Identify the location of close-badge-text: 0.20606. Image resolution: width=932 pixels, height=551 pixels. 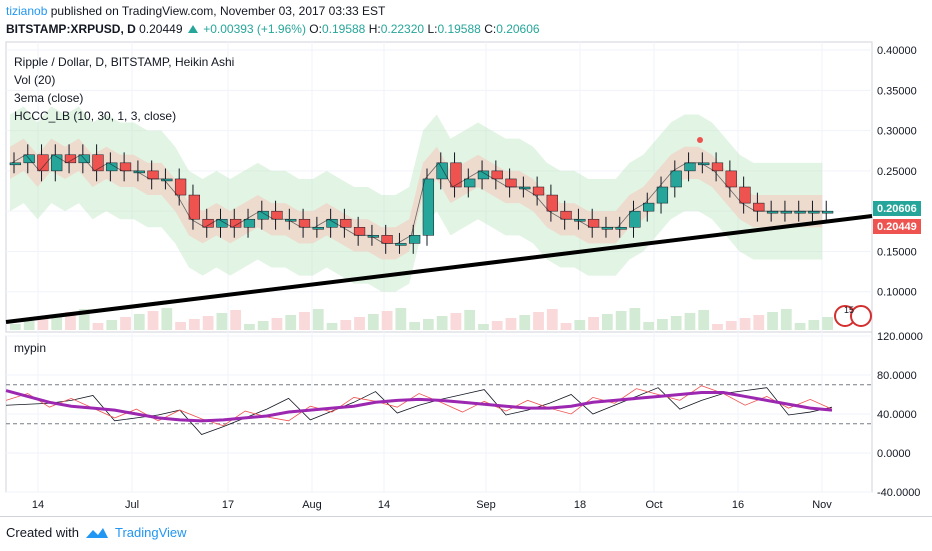
(897, 209).